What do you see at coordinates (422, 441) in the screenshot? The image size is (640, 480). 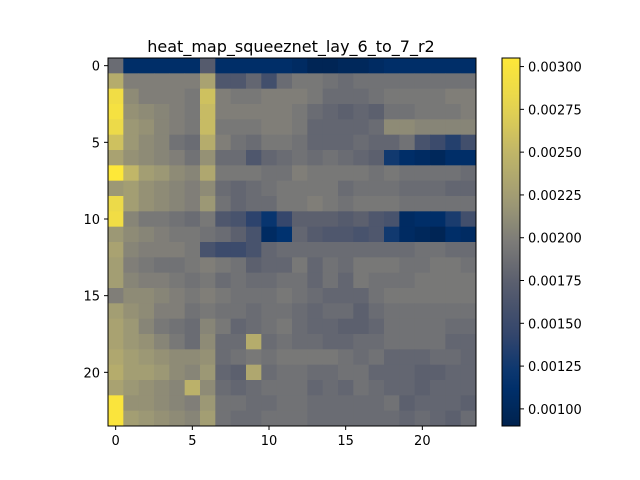 I see `x-tick-label: 20` at bounding box center [422, 441].